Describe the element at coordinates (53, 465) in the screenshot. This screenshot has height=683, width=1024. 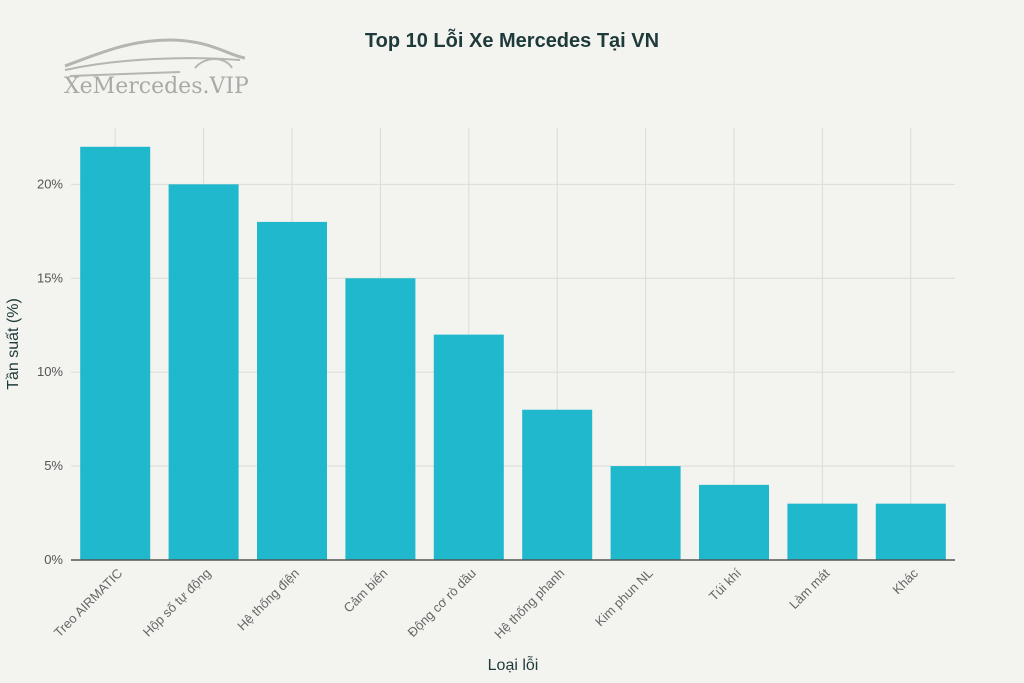
I see `y-tick-label: 5%` at that location.